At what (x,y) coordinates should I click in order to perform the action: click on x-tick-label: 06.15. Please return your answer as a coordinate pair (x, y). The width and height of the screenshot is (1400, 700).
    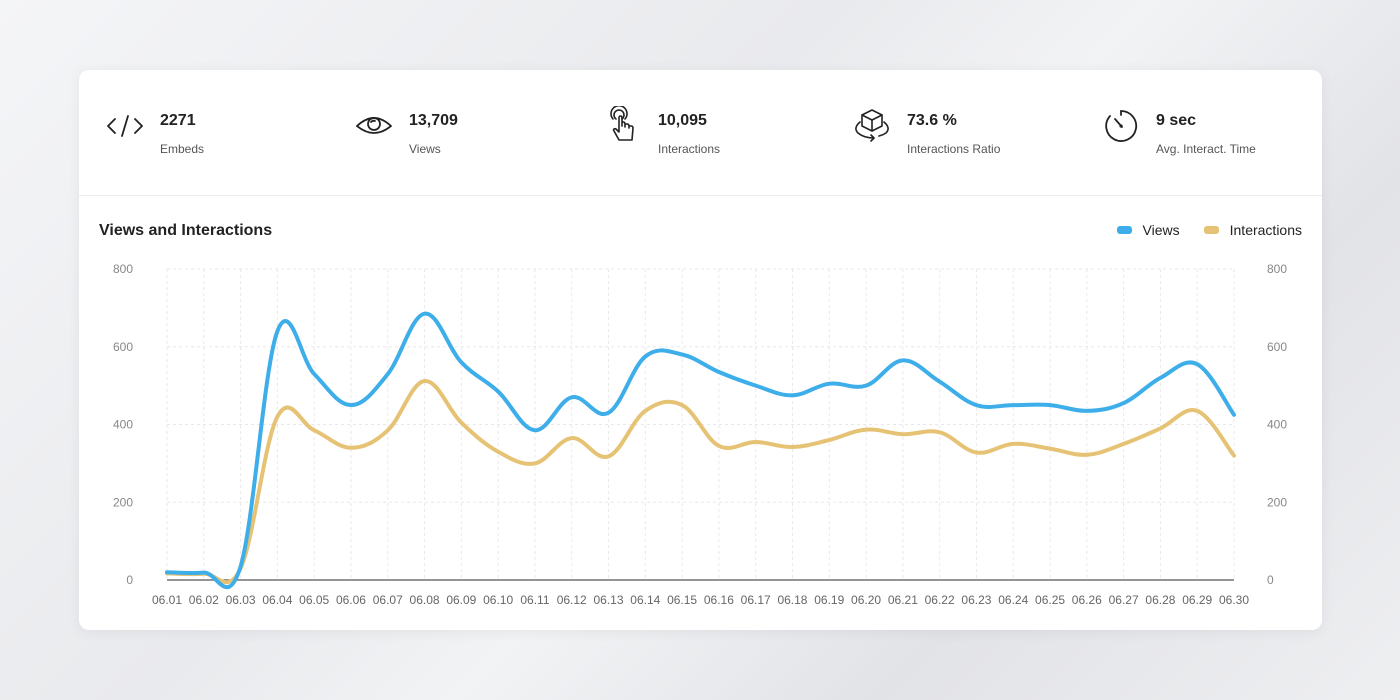
    Looking at the image, I should click on (682, 600).